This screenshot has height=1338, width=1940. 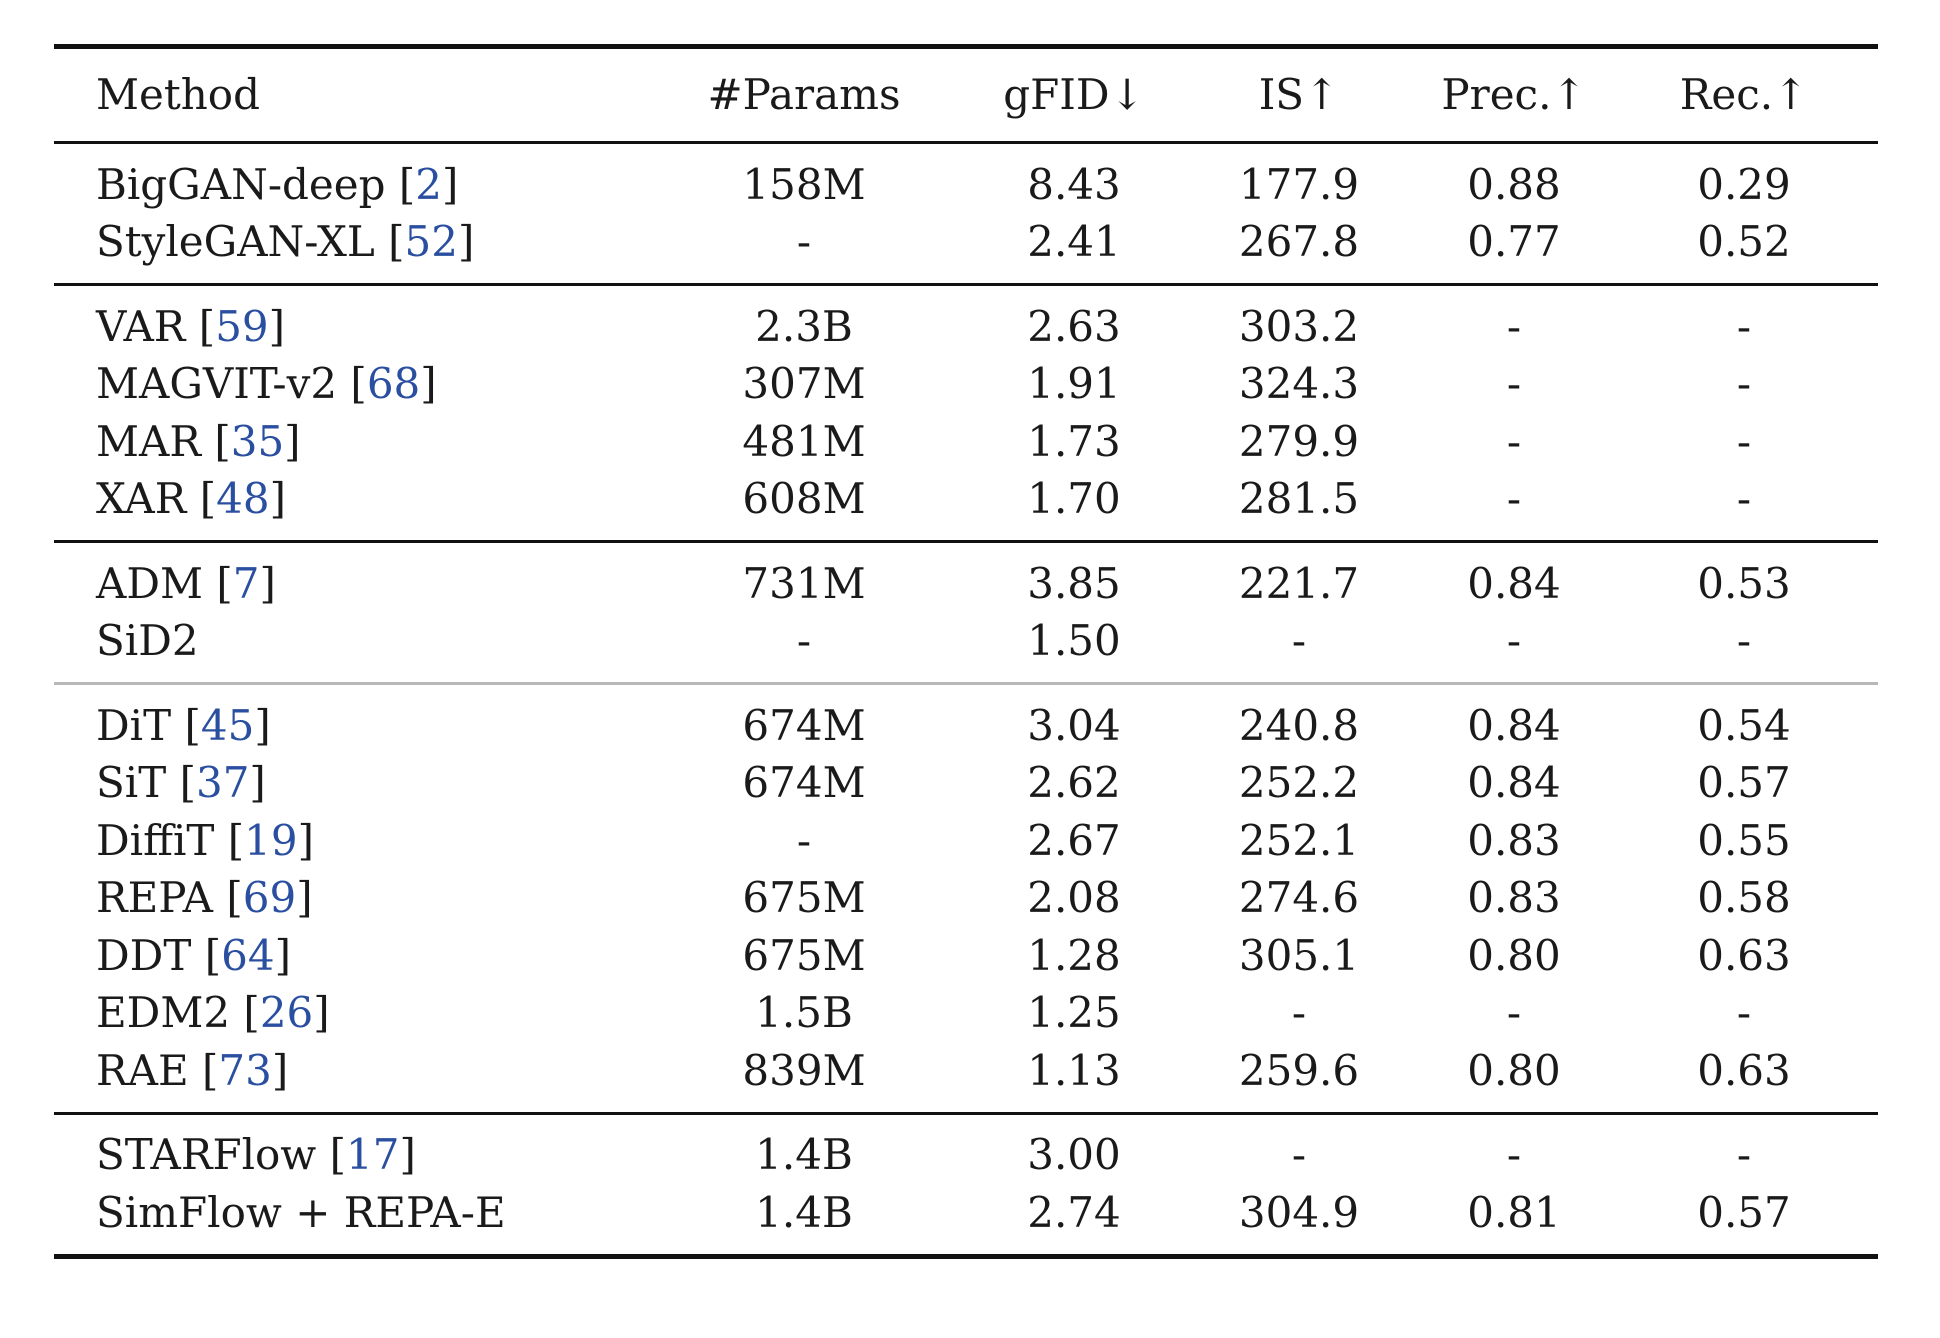 What do you see at coordinates (431, 242) in the screenshot?
I see `citation-link: 52` at bounding box center [431, 242].